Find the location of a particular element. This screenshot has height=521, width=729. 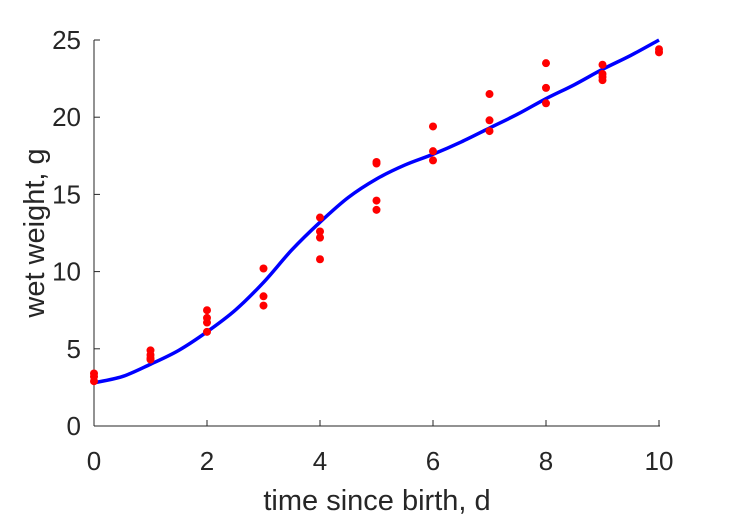

x-tick-label: 8 is located at coordinates (546, 461).